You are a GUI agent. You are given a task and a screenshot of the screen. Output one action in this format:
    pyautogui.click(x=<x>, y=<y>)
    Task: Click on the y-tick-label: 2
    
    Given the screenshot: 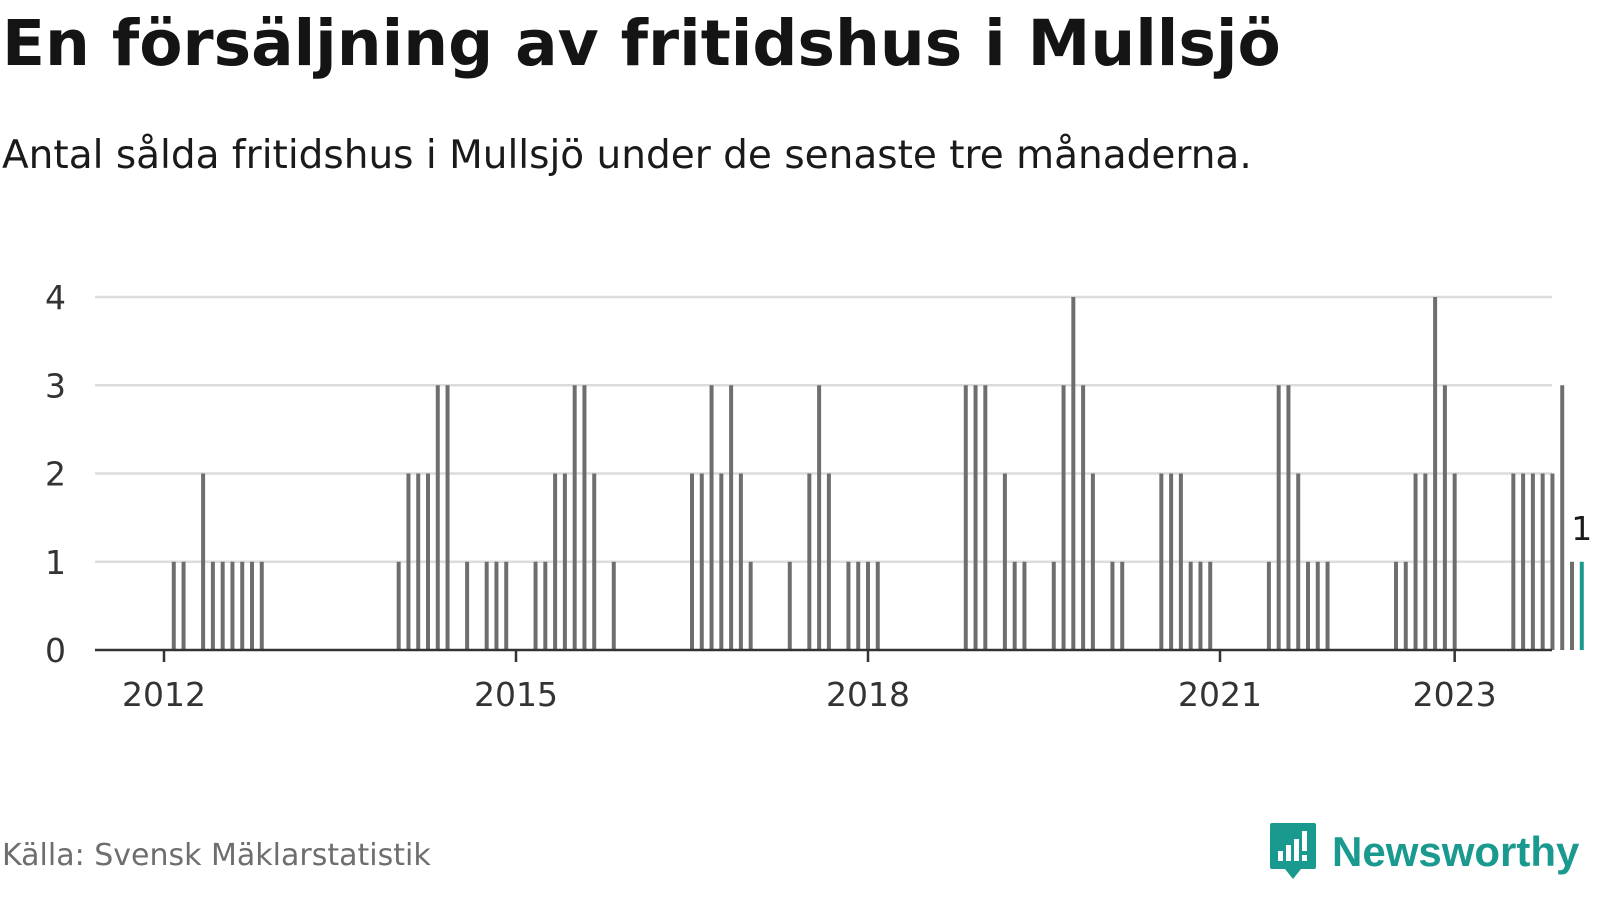 What is the action you would take?
    pyautogui.click(x=55, y=474)
    